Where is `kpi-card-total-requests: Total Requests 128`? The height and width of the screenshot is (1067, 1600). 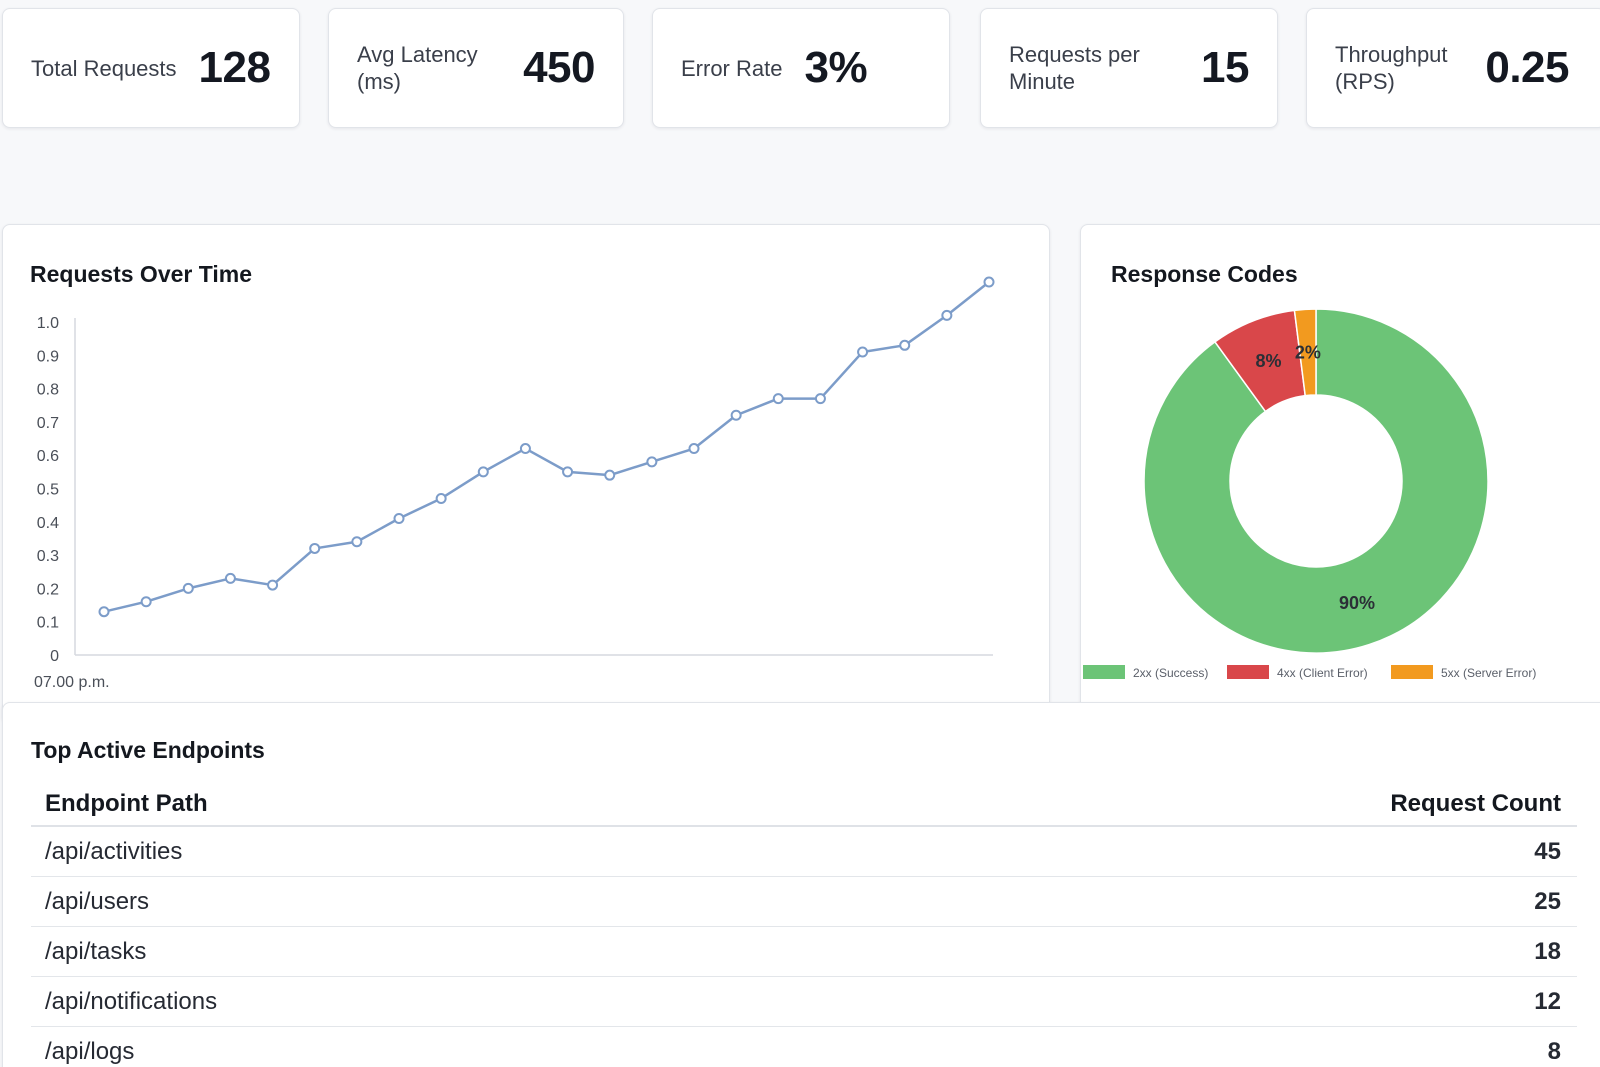 kpi-card-total-requests: Total Requests 128 is located at coordinates (151, 68).